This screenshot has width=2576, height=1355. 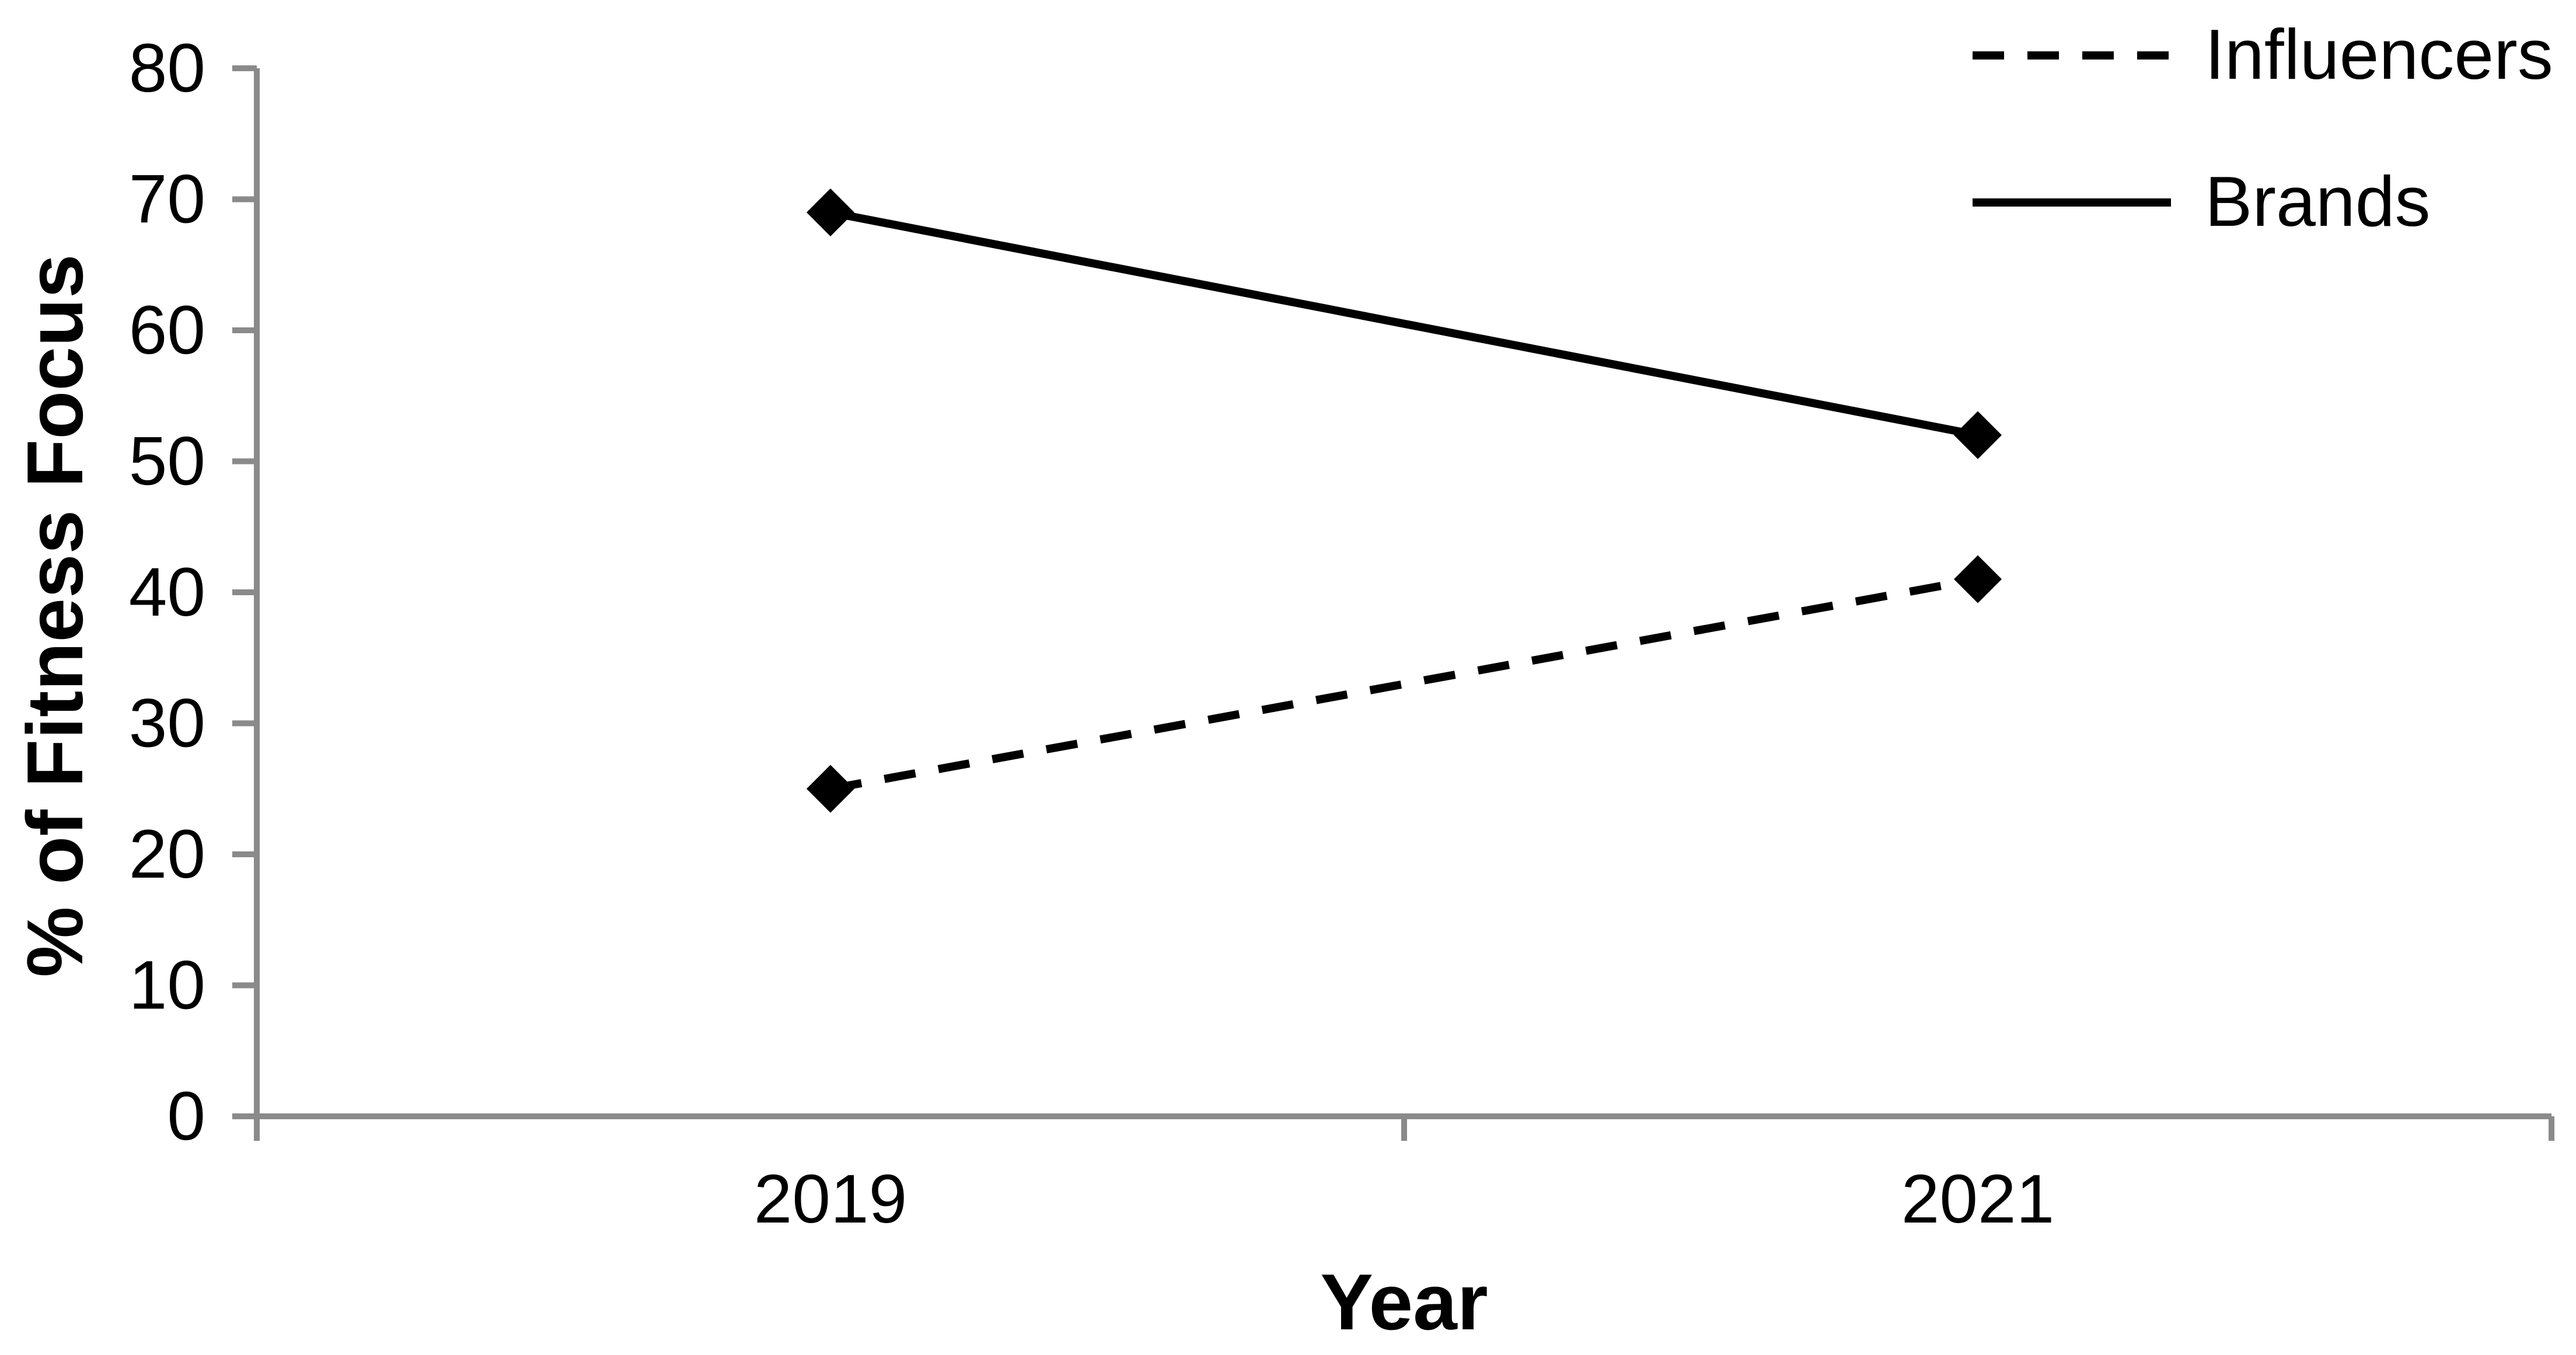 What do you see at coordinates (1404, 684) in the screenshot?
I see `series-line-influencers` at bounding box center [1404, 684].